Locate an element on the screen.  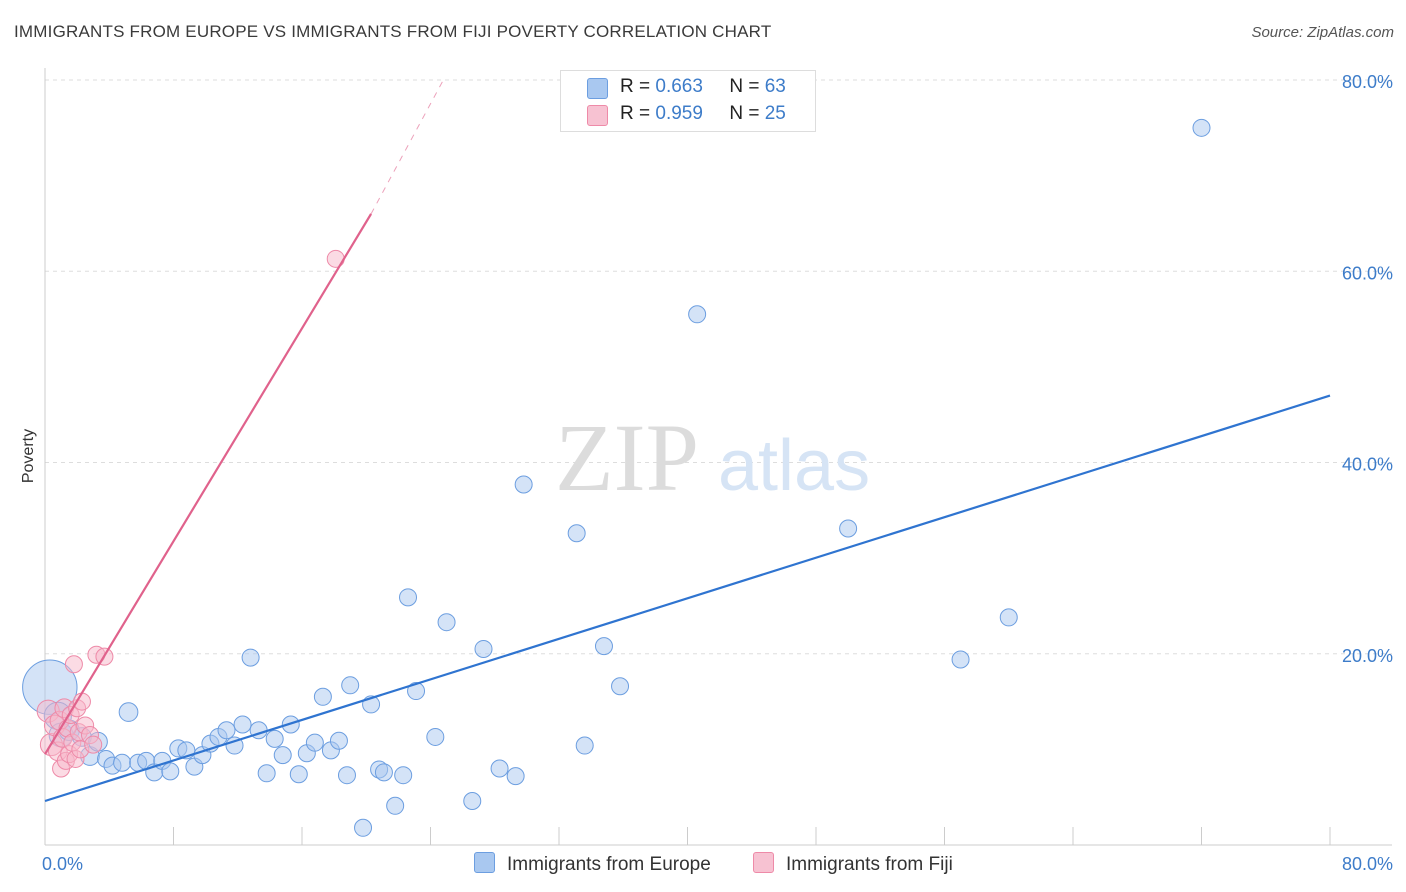
correlation-legend: R = 0.663 N = 63 R = 0.959 N = 25 is located at coordinates (688, 101).